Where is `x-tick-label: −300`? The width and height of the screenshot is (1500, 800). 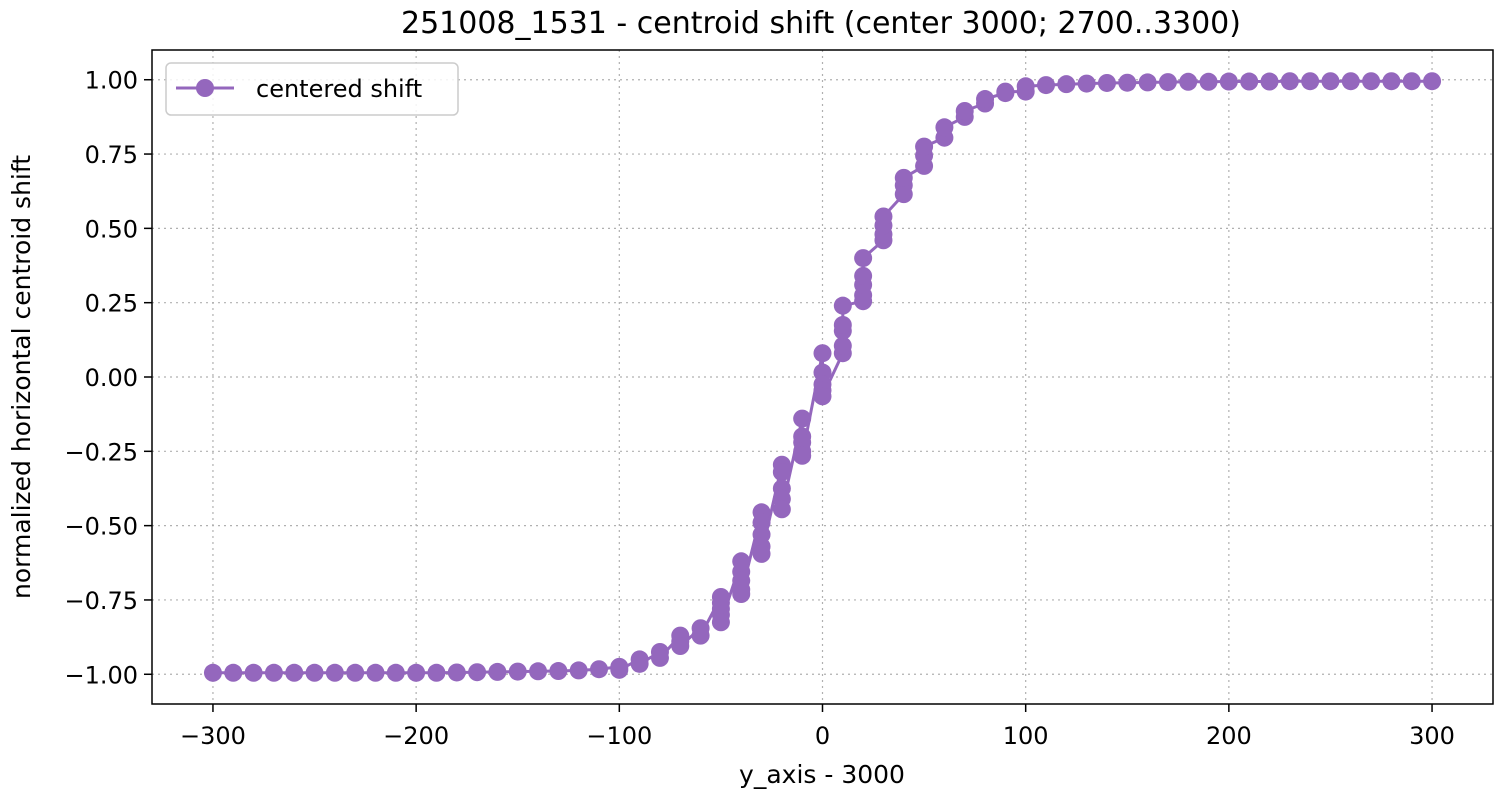
x-tick-label: −300 is located at coordinates (213, 736).